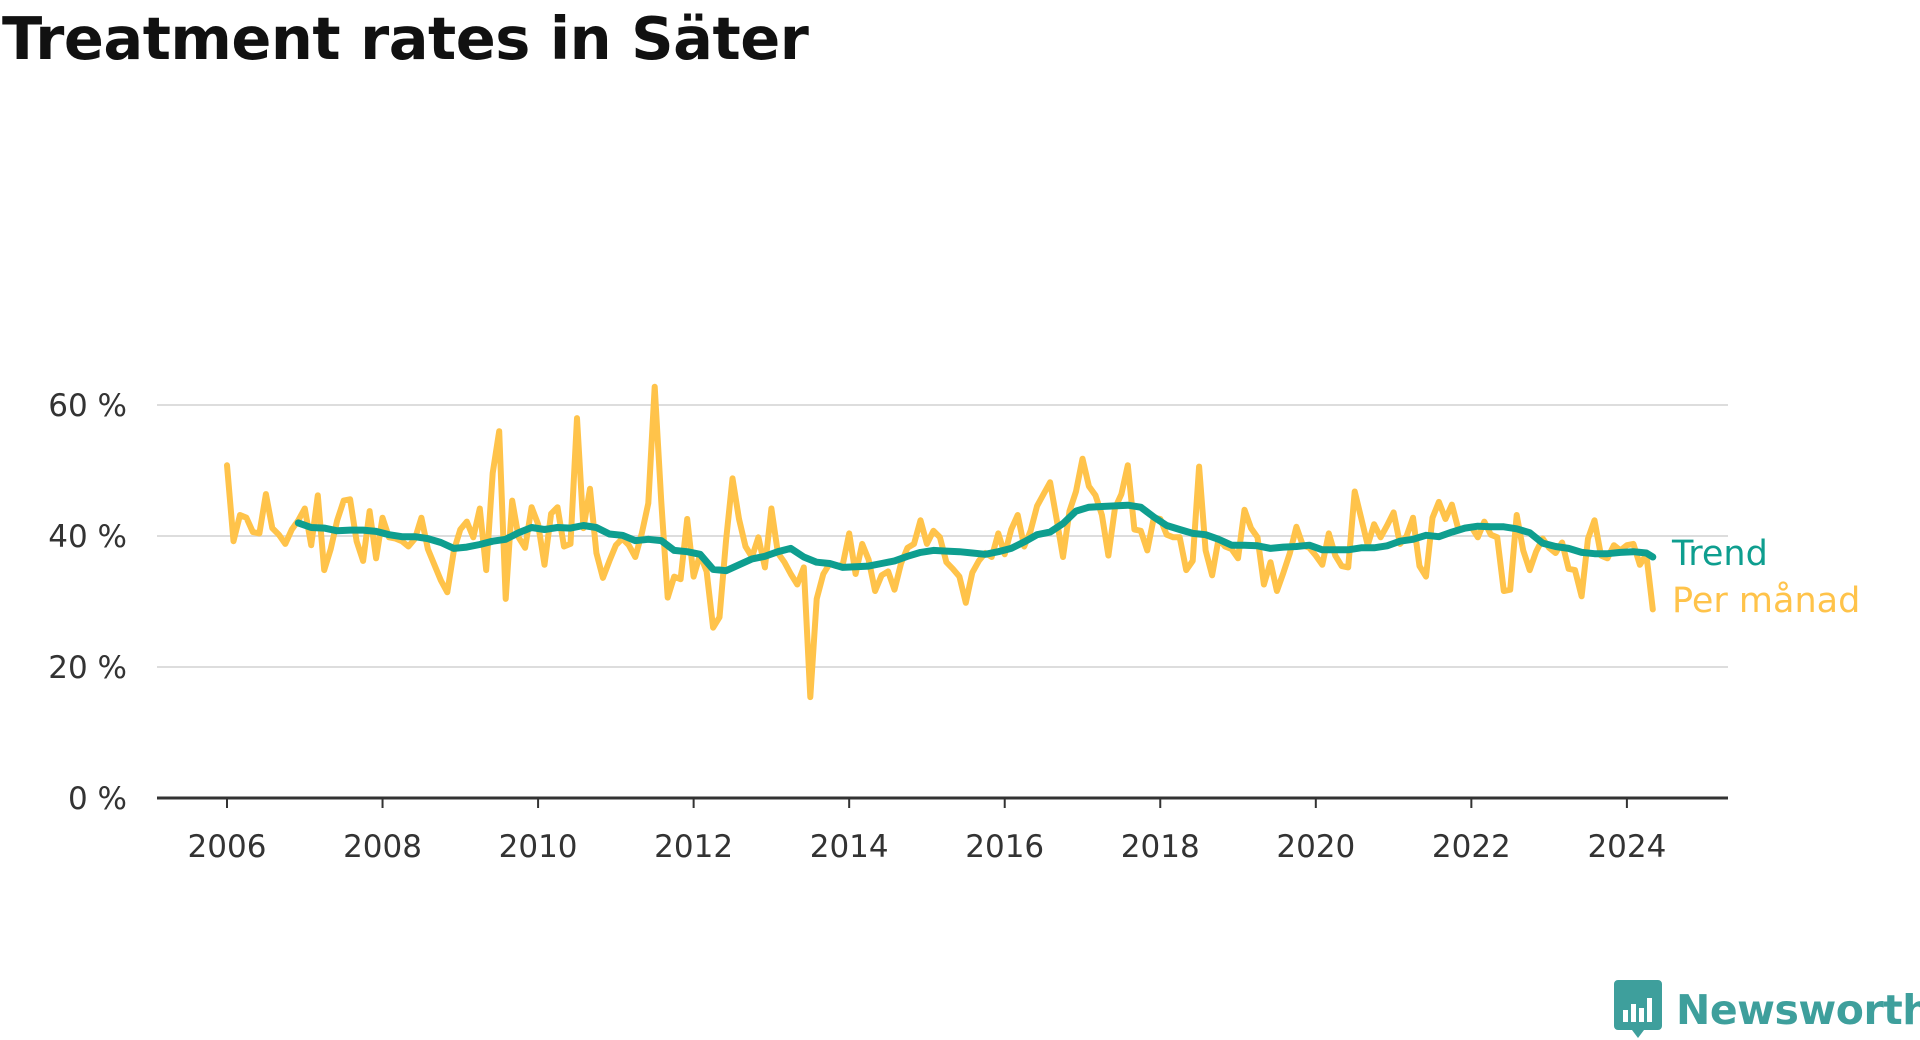 This screenshot has height=1040, width=1920. I want to click on monthly-series-label: Per månad, so click(1766, 600).